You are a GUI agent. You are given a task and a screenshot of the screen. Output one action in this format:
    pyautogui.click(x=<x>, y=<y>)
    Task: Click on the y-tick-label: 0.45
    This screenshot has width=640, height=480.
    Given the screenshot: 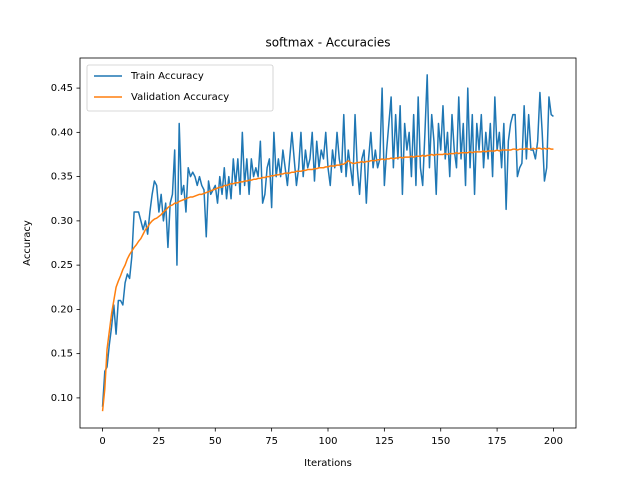 What is the action you would take?
    pyautogui.click(x=62, y=88)
    